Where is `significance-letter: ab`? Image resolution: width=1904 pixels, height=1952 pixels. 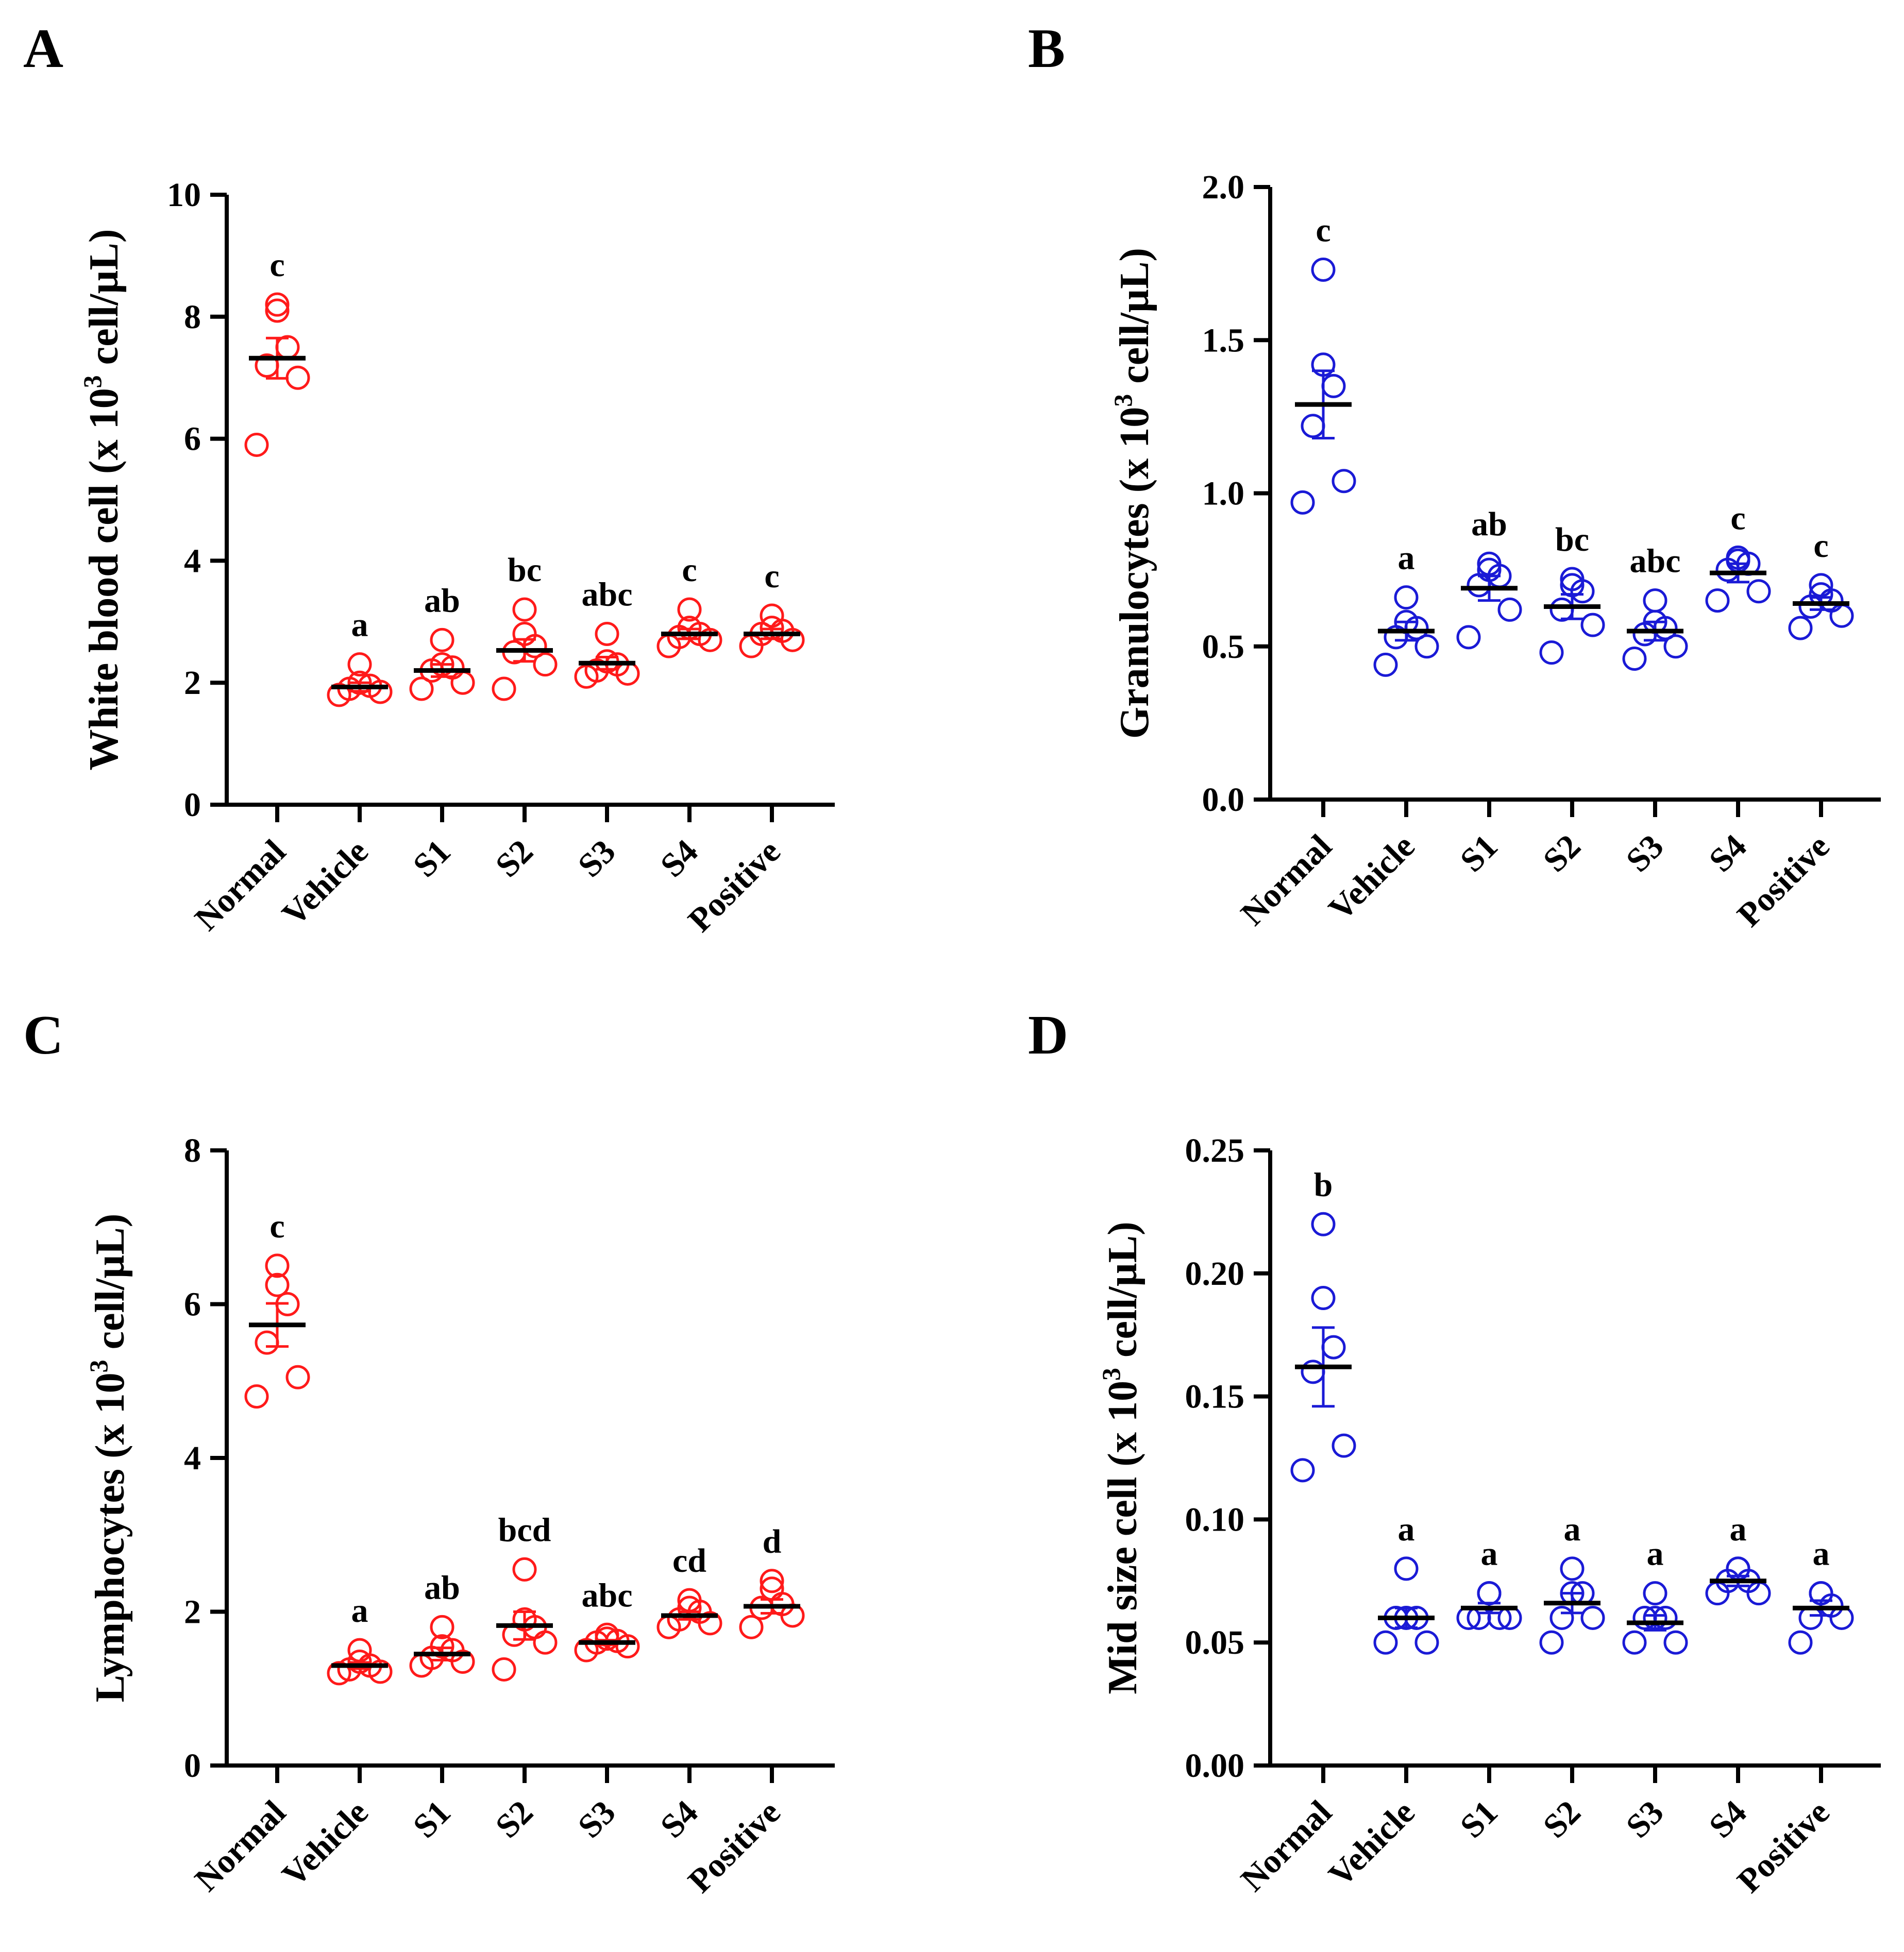 significance-letter: ab is located at coordinates (442, 1587).